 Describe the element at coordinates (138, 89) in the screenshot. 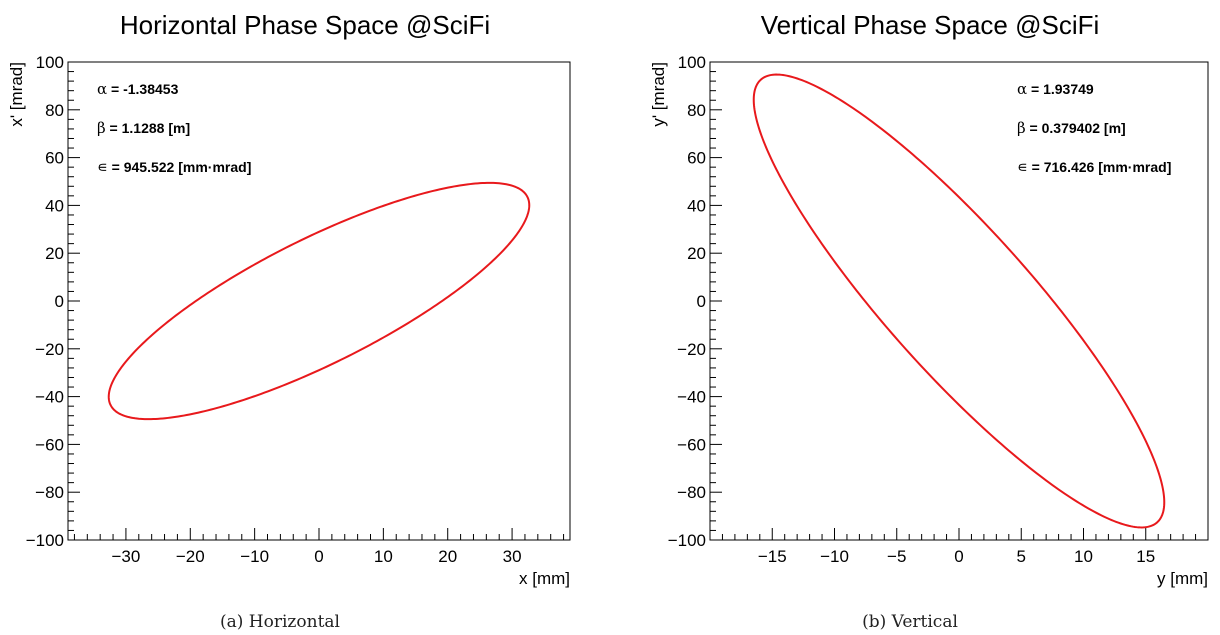

I see `twiss-annotation: α = -1.38453` at that location.